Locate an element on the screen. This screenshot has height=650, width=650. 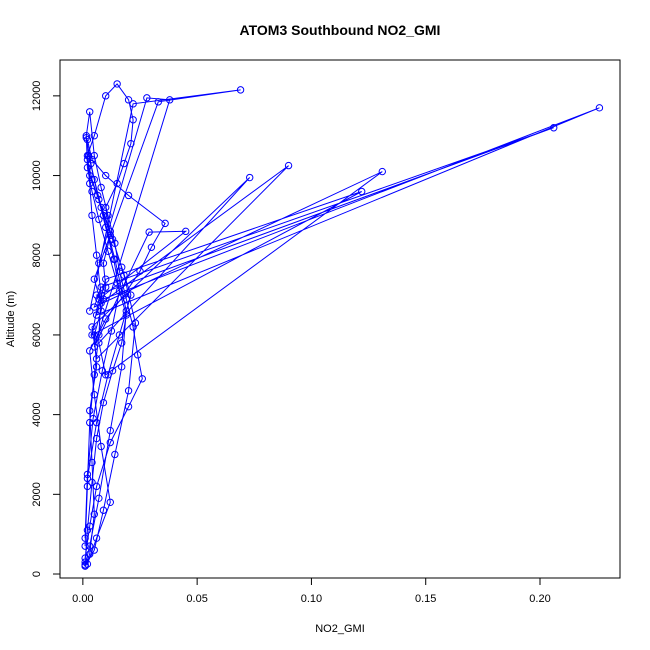
x-tick-label: 0.05 is located at coordinates (196, 599).